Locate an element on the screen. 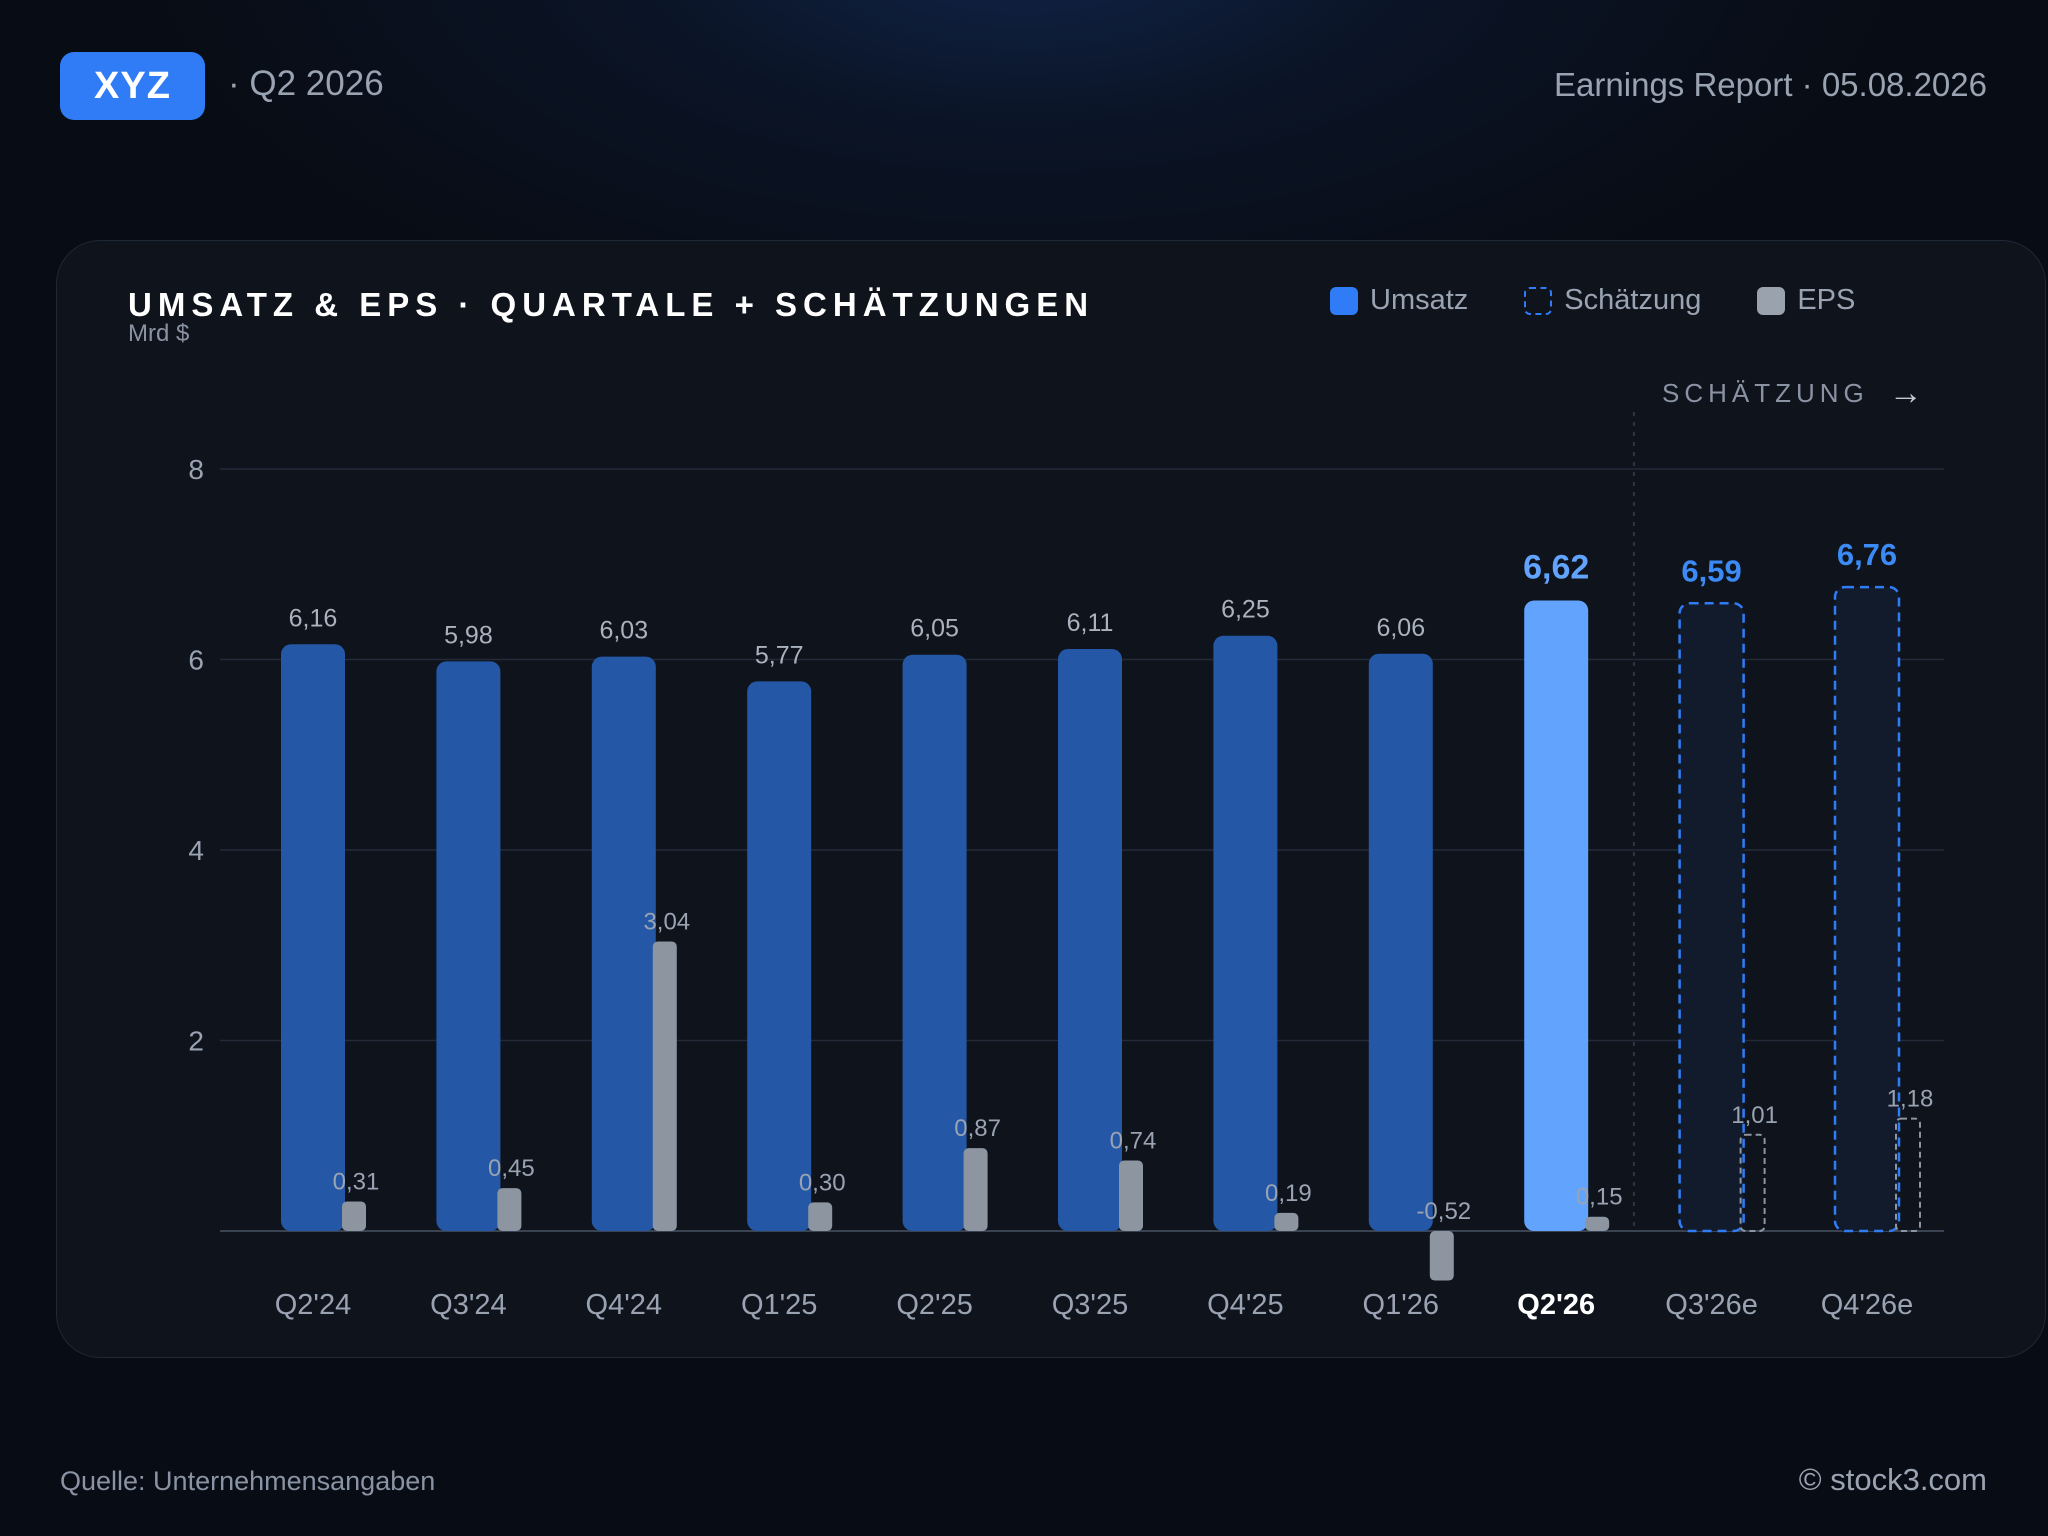 The height and width of the screenshot is (1536, 2048). x-tick-label: Q2'26 is located at coordinates (1556, 1305).